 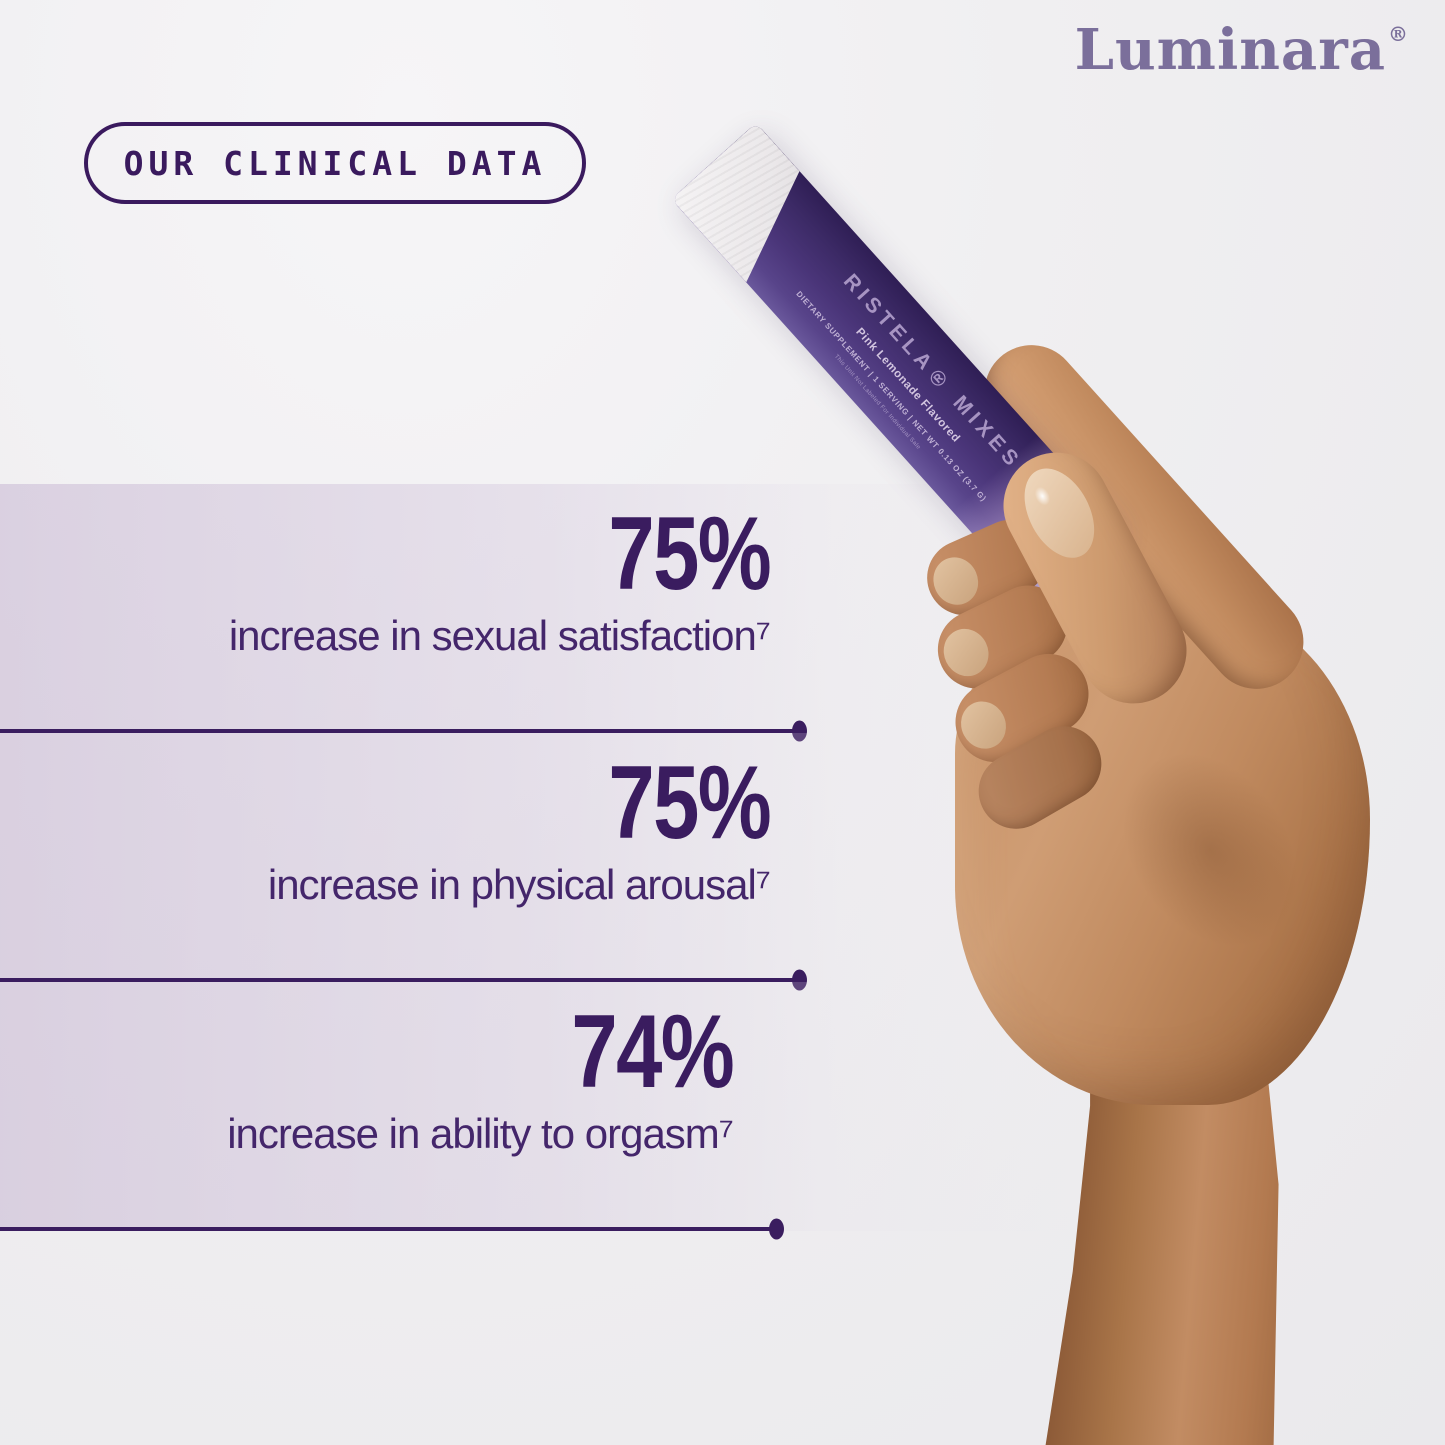 What do you see at coordinates (652, 1052) in the screenshot?
I see `stat-value: 74%` at bounding box center [652, 1052].